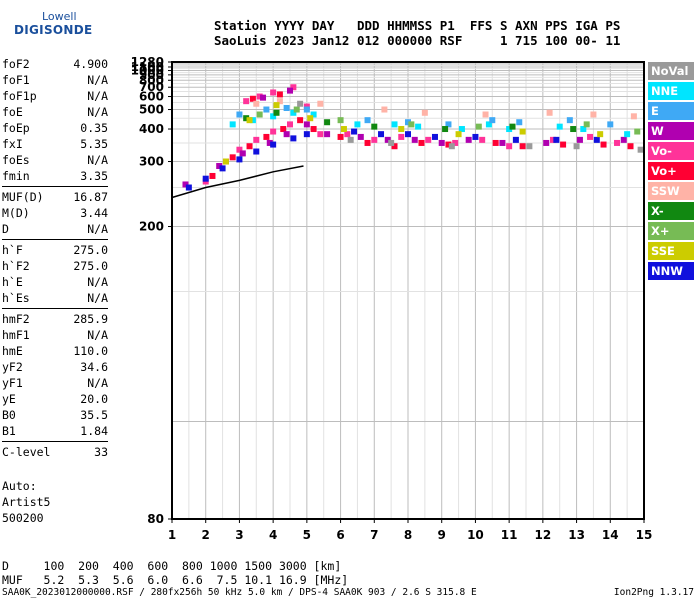 This screenshot has width=700, height=600. I want to click on parameter-row: h`E N/A, so click(55, 282).